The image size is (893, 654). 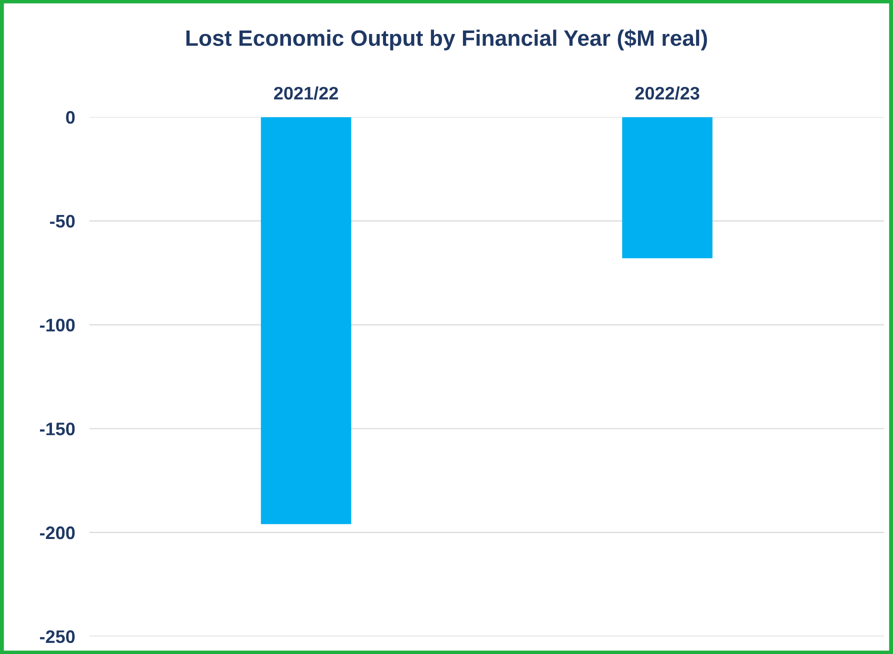 I want to click on chart-title: Lost Economic Output by Financial Year ($M real), so click(x=446, y=39).